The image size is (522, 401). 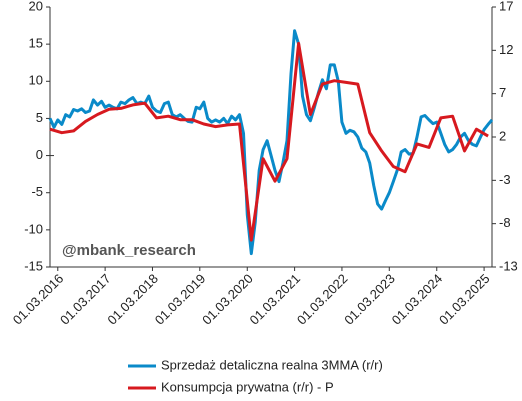 What do you see at coordinates (506, 6) in the screenshot?
I see `y2-tick-label: 17` at bounding box center [506, 6].